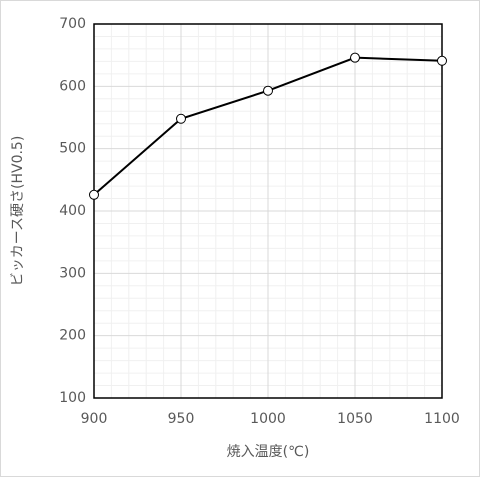  Describe the element at coordinates (72, 273) in the screenshot. I see `y-tick-label: 300` at that location.